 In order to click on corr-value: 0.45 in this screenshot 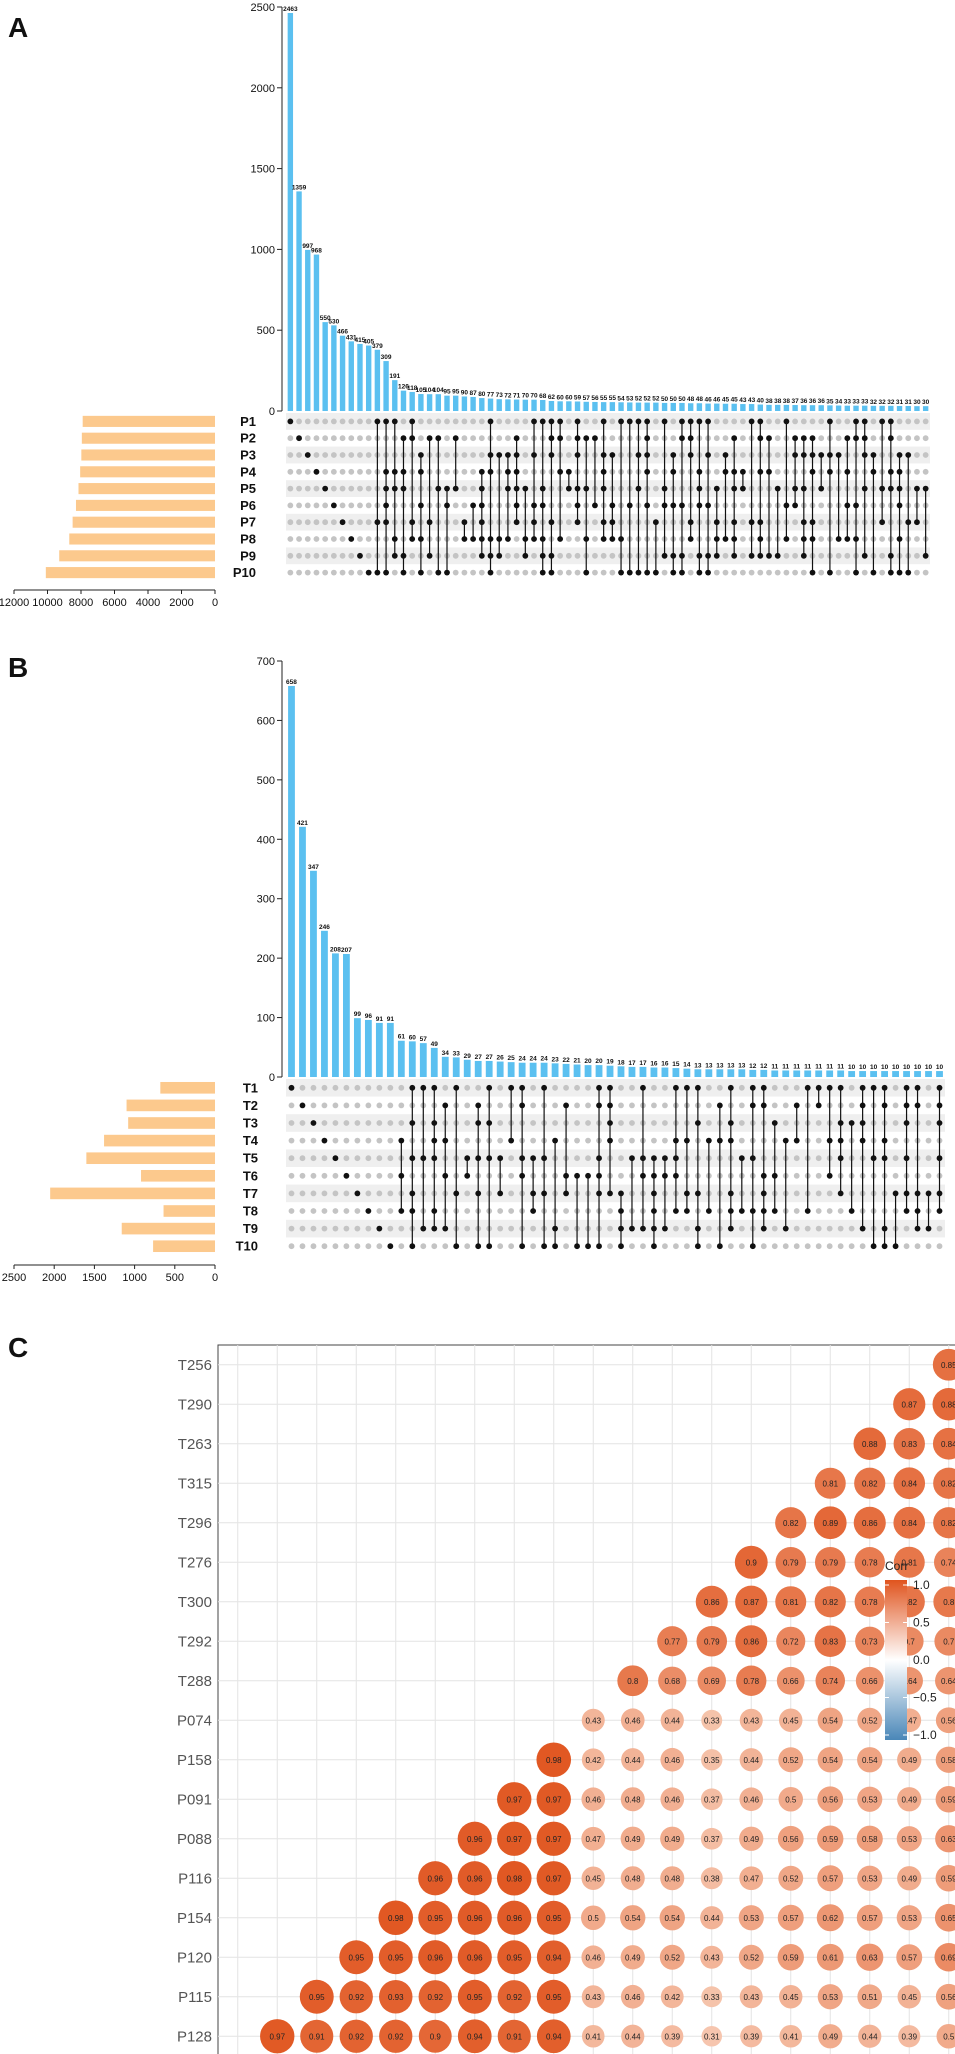, I will do `click(791, 1720)`.